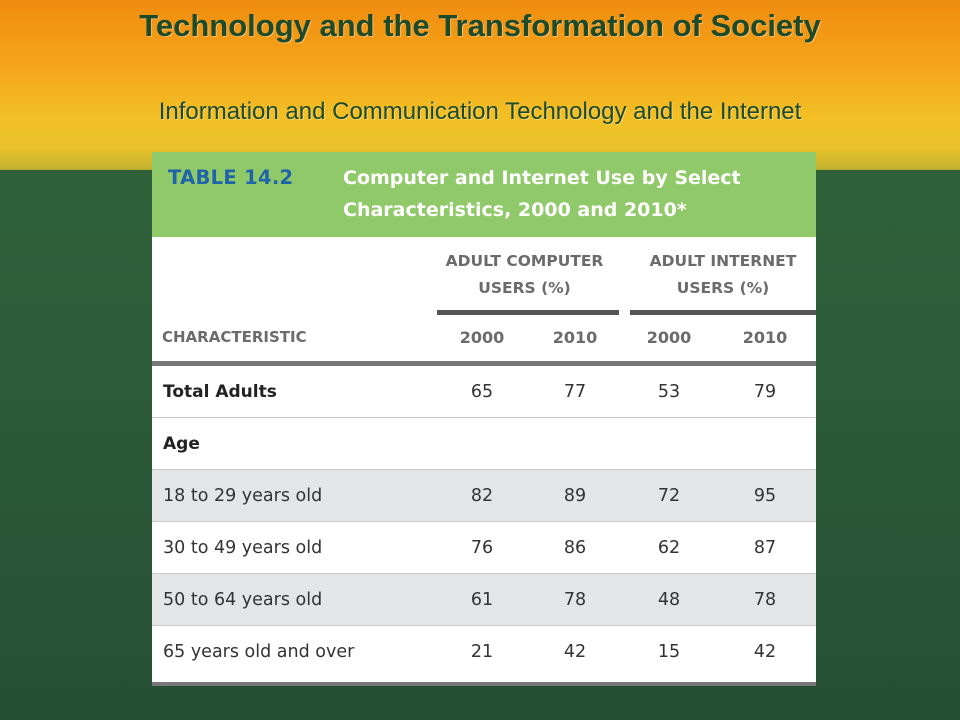 The image size is (960, 720). What do you see at coordinates (669, 652) in the screenshot?
I see `table-cell: 15` at bounding box center [669, 652].